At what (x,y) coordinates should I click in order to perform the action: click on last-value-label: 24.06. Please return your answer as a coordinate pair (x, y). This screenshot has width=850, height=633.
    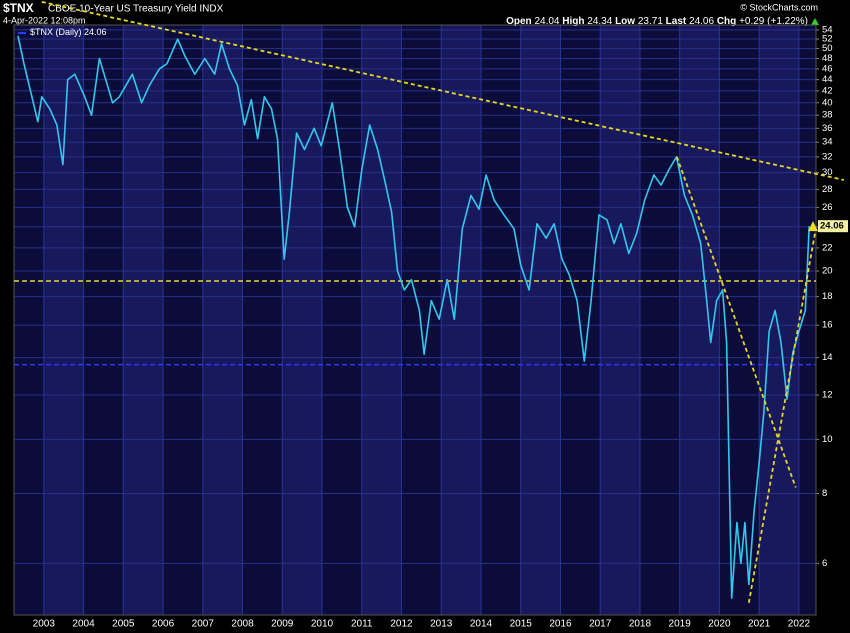
    Looking at the image, I should click on (832, 226).